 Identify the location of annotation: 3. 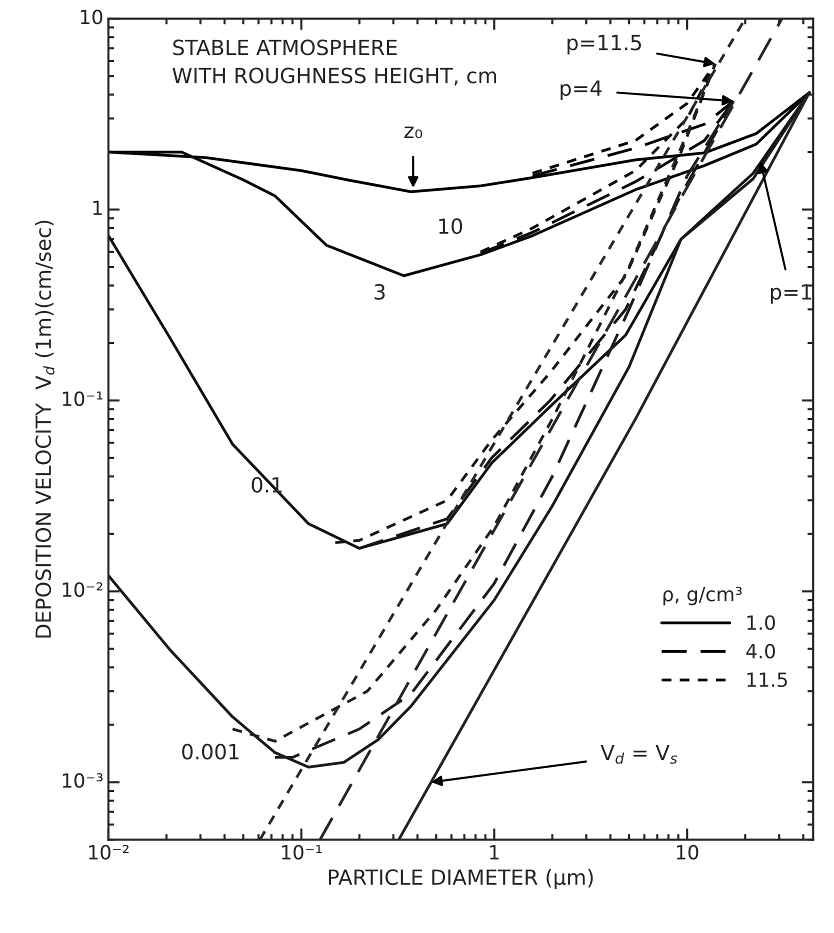
(379, 292).